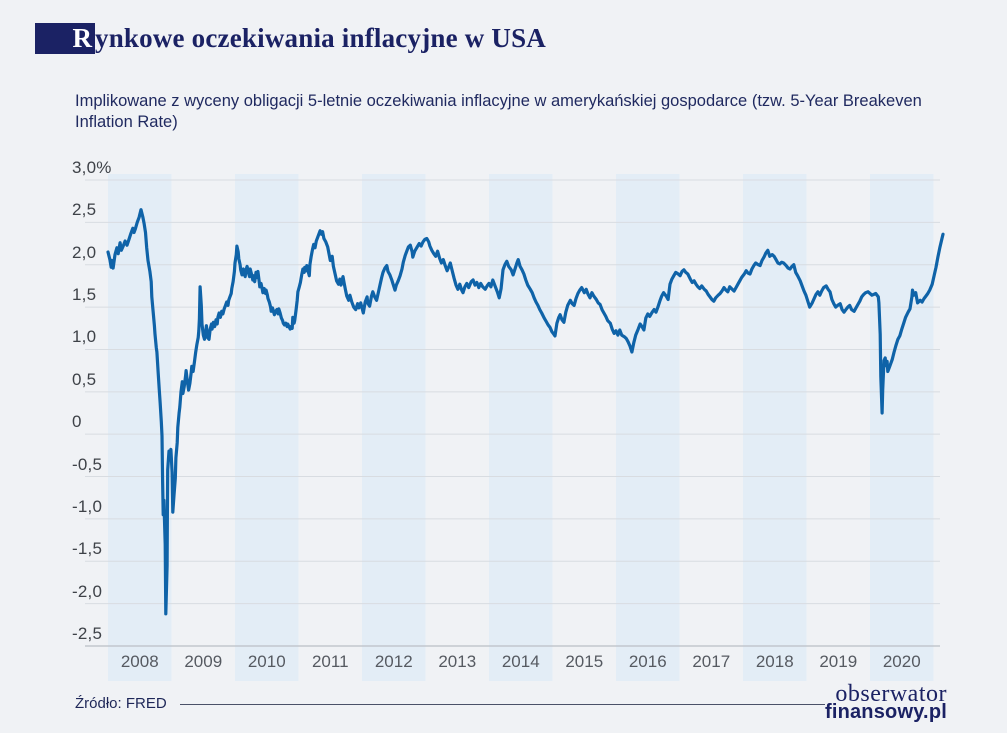 The image size is (1007, 733). What do you see at coordinates (775, 427) in the screenshot?
I see `year-band-2018` at bounding box center [775, 427].